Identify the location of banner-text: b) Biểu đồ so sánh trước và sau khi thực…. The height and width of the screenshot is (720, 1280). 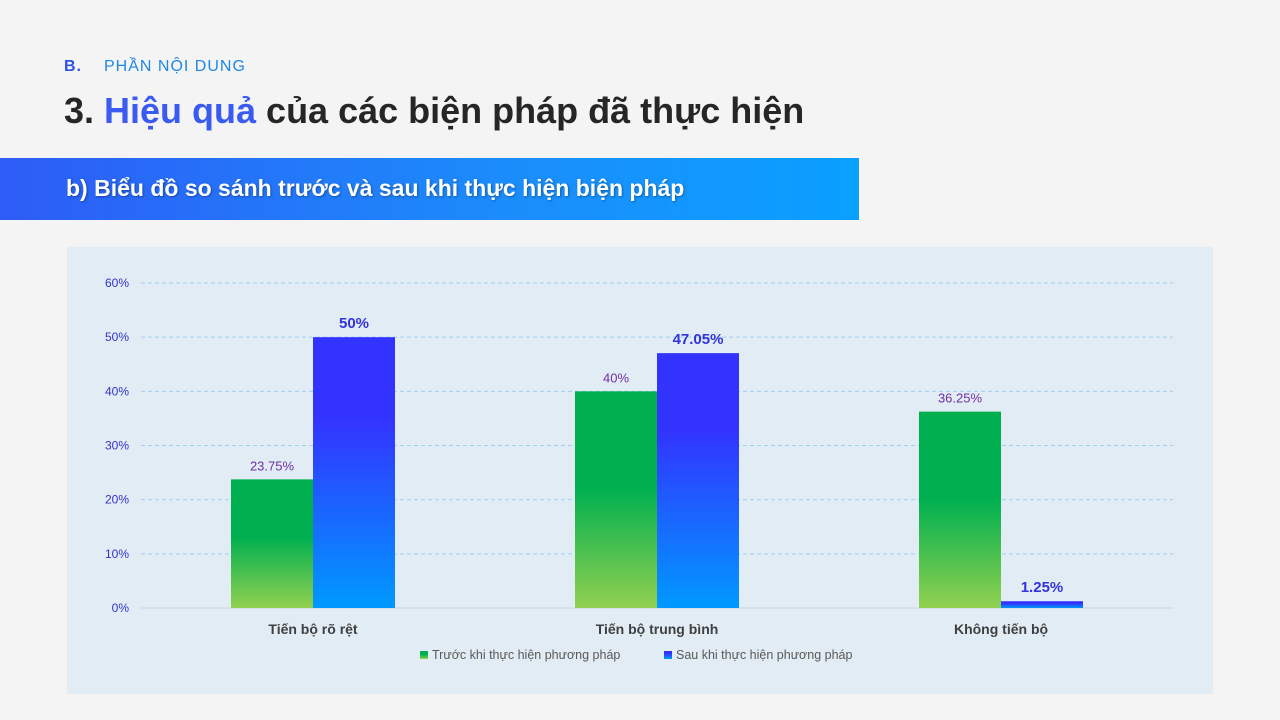
(375, 188).